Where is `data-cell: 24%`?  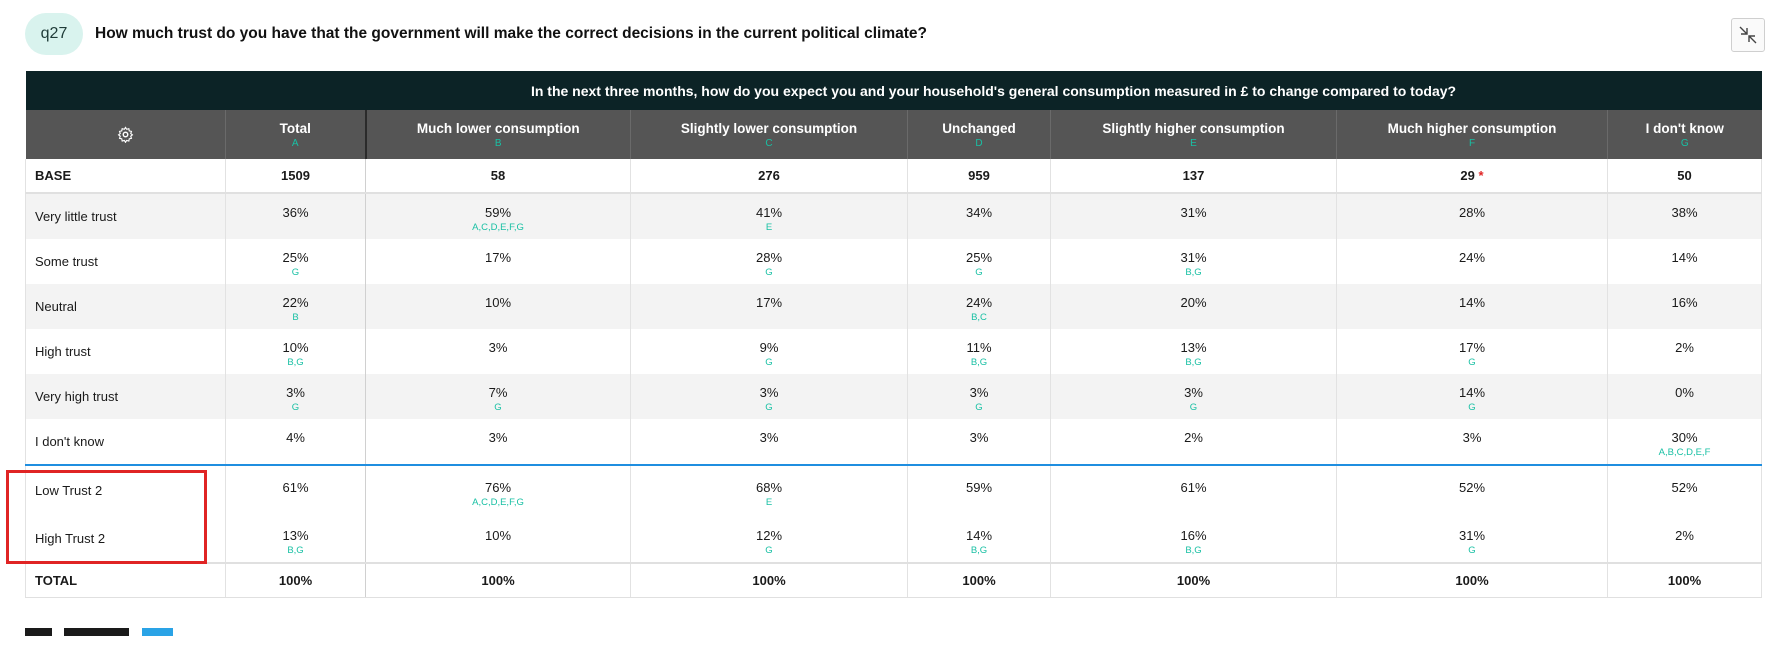 data-cell: 24% is located at coordinates (1472, 261).